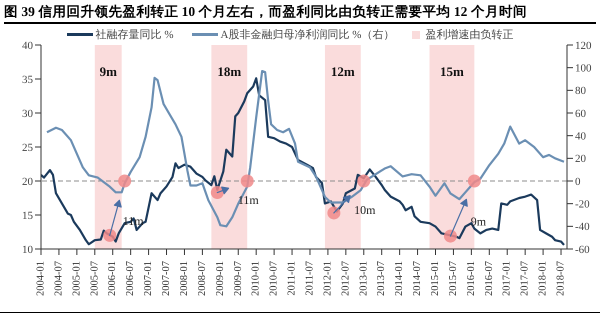 The width and height of the screenshot is (600, 323). I want to click on x-tick-label: 2004-07, so click(58, 278).